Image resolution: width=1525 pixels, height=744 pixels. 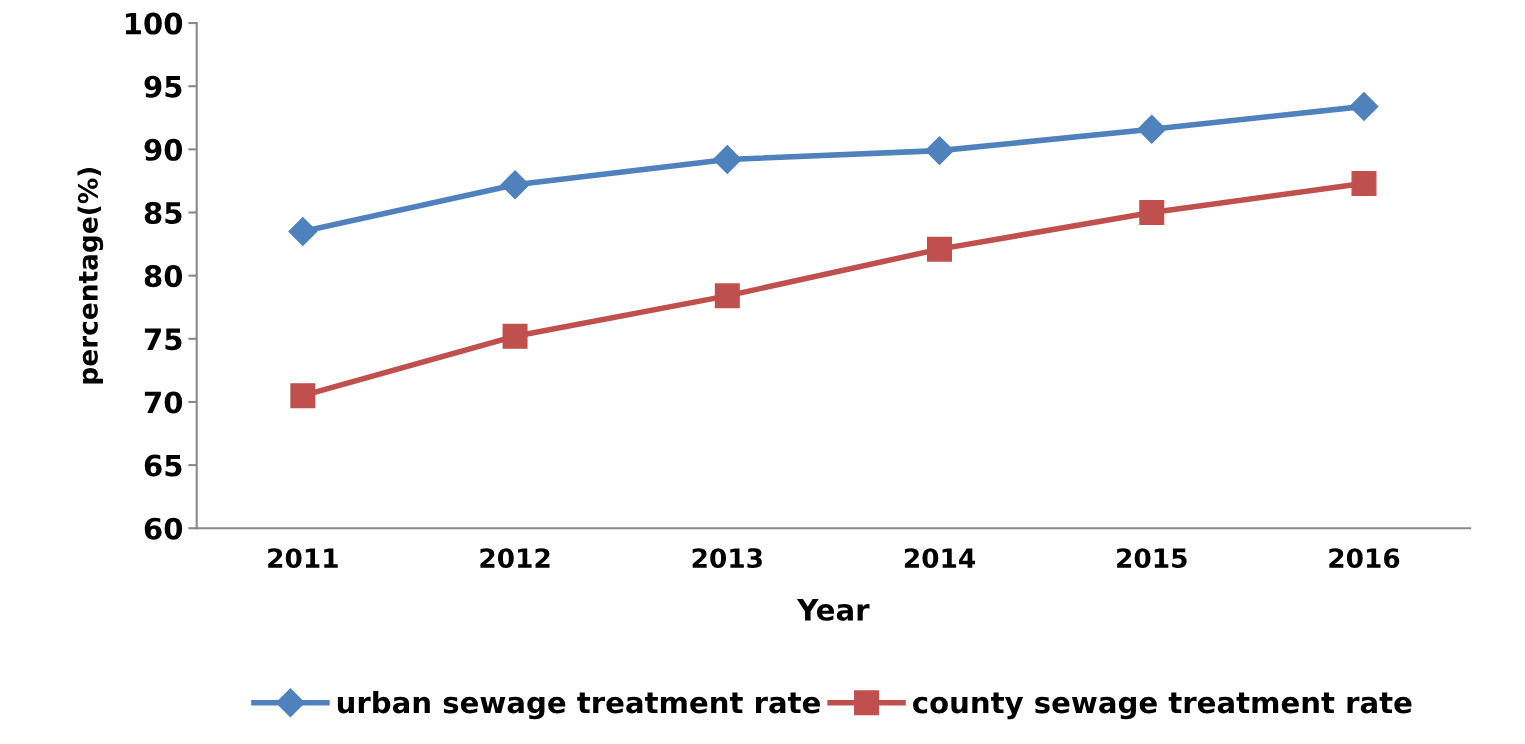 What do you see at coordinates (154, 23) in the screenshot?
I see `y-tick-label: 100` at bounding box center [154, 23].